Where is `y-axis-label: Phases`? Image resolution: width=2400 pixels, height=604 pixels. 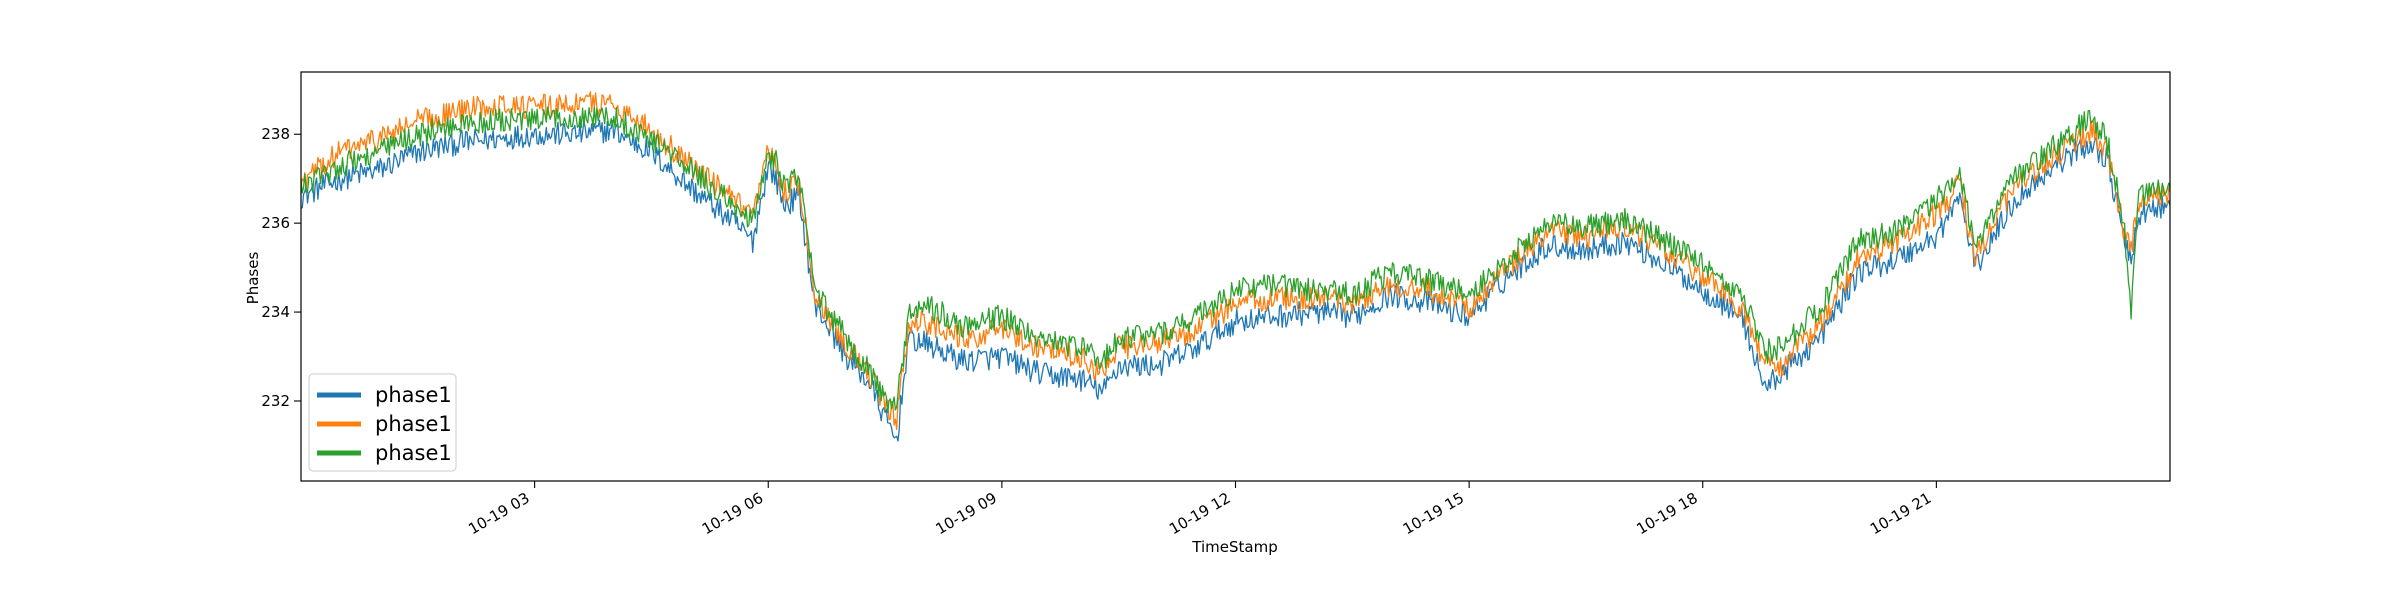
y-axis-label: Phases is located at coordinates (253, 278).